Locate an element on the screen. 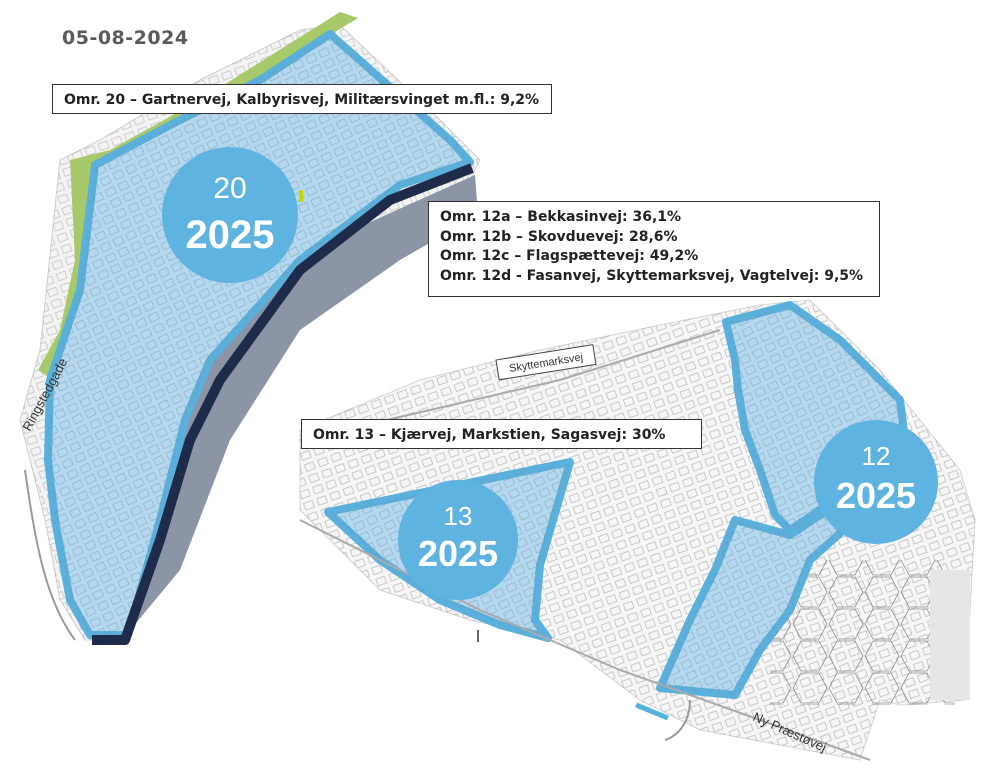 The image size is (995, 778). badge-20-number: 20 is located at coordinates (229, 188).